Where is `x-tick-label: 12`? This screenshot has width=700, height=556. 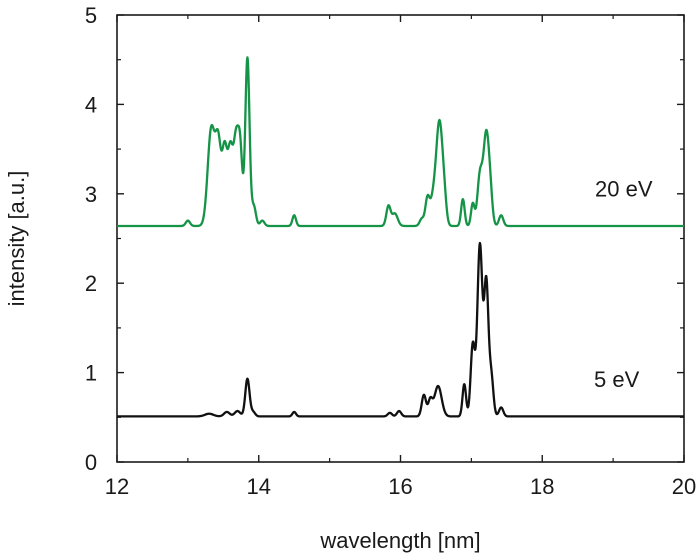
x-tick-label: 12 is located at coordinates (117, 486).